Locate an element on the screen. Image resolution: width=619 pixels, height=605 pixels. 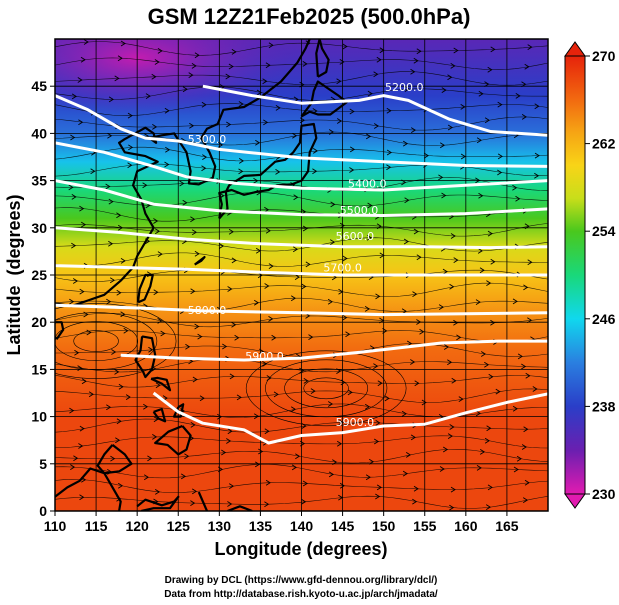
contour-5900.0 is located at coordinates (350, 418).